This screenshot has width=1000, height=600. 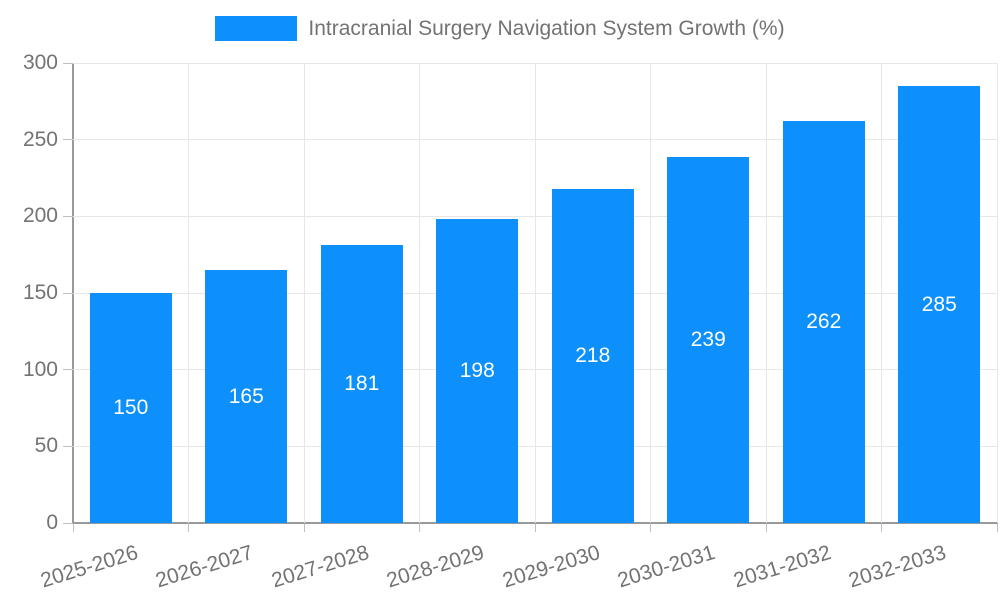 I want to click on y-axis-tick-label: 0, so click(x=52, y=522).